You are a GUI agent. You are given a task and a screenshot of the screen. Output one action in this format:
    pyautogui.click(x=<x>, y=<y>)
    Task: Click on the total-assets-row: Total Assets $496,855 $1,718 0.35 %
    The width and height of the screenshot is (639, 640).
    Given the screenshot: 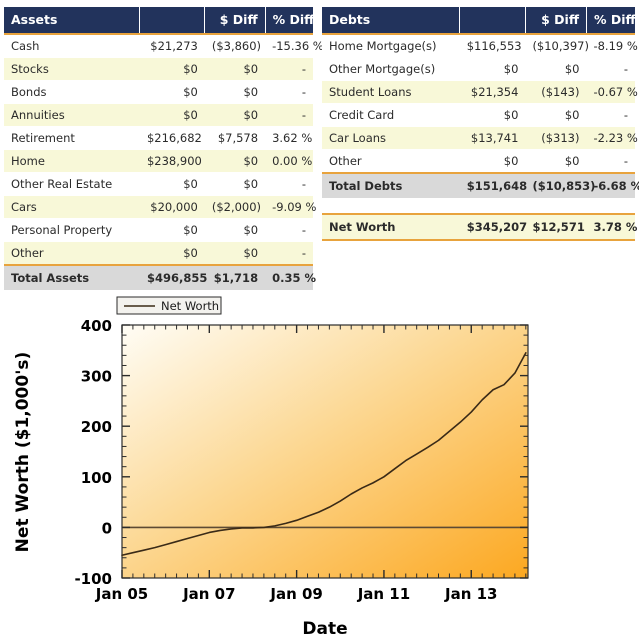 What is the action you would take?
    pyautogui.click(x=160, y=277)
    